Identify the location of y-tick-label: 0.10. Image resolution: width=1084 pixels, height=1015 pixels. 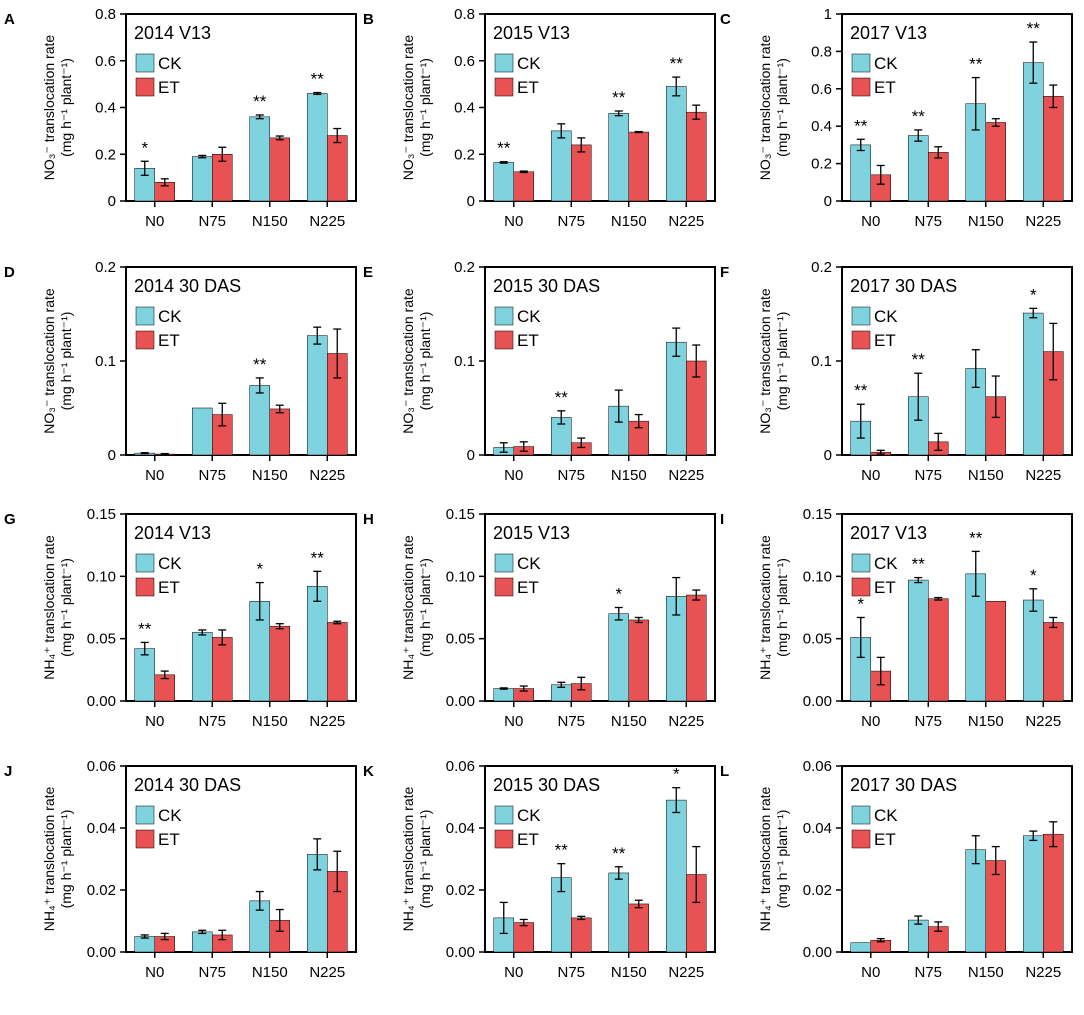
(460, 576).